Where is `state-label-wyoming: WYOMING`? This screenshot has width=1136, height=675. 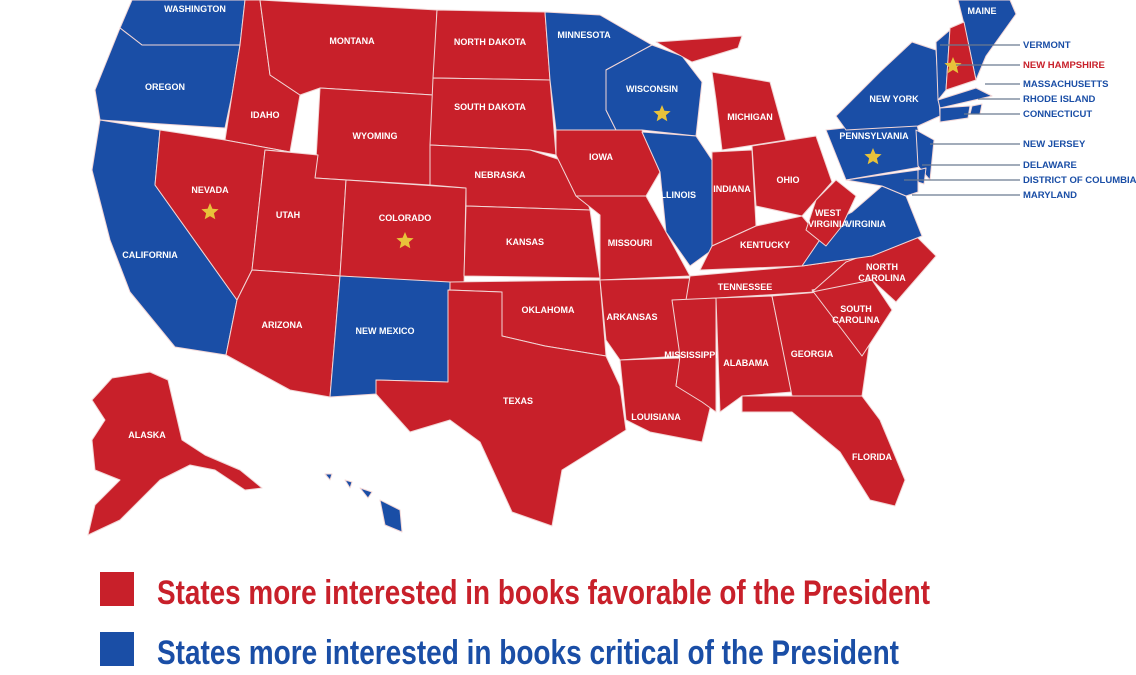 state-label-wyoming: WYOMING is located at coordinates (375, 136).